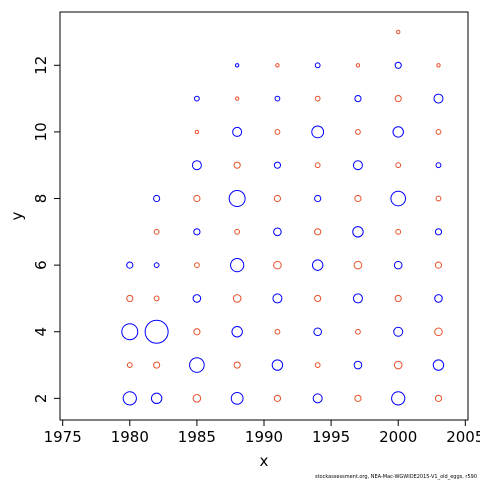  I want to click on y-tick-label: 6, so click(41, 265).